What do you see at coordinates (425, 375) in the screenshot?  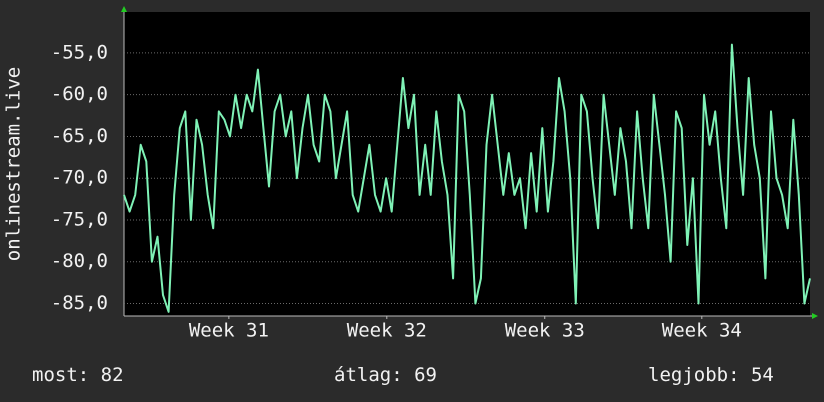 I see `footer-value: 69` at bounding box center [425, 375].